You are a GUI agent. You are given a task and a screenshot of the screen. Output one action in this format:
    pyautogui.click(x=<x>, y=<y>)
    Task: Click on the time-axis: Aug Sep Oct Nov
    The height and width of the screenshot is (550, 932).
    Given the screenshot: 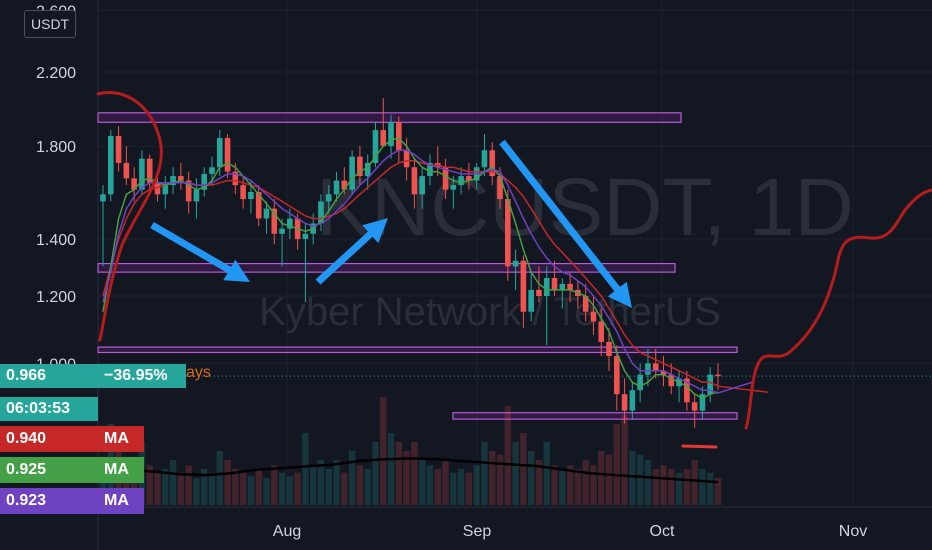 What is the action you would take?
    pyautogui.click(x=570, y=531)
    